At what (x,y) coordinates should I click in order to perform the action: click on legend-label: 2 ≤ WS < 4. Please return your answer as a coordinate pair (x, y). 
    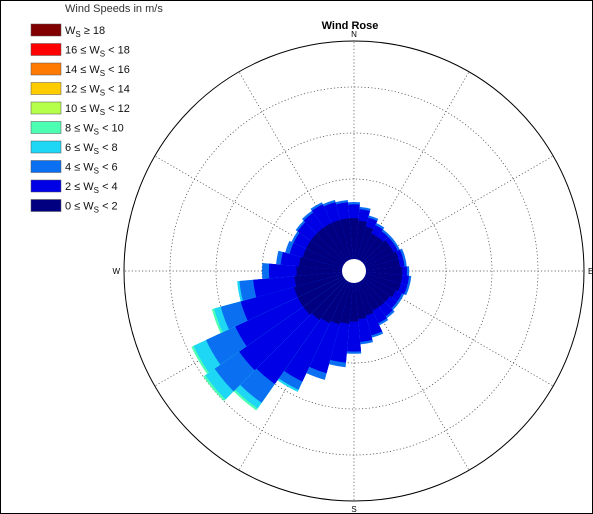
    Looking at the image, I should click on (91, 188).